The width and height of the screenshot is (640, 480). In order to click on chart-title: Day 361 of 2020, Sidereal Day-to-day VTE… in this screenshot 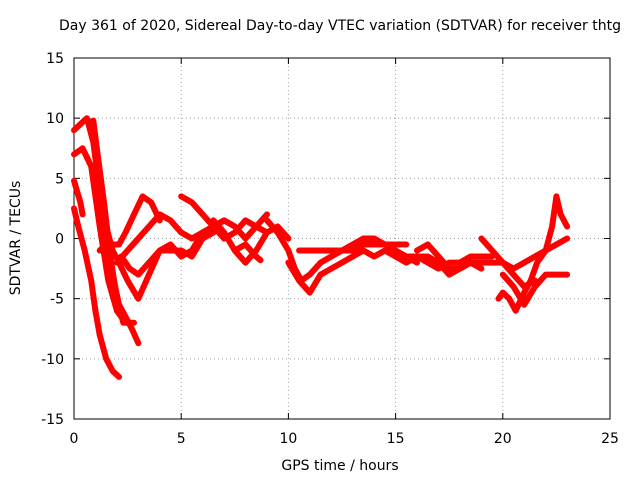, I will do `click(340, 26)`.